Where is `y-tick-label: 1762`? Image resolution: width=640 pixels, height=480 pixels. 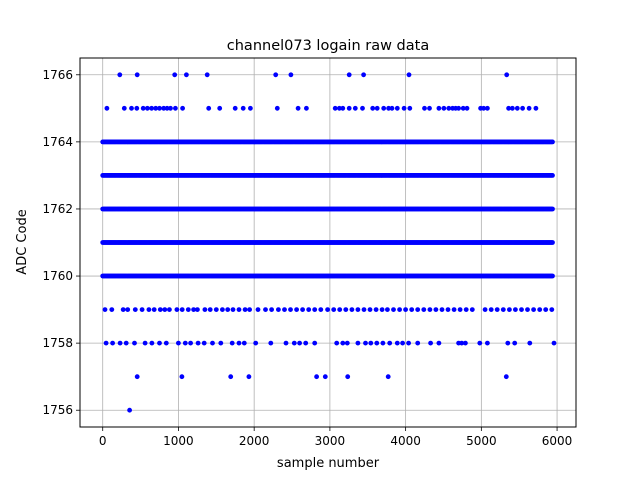
y-tick-label: 1762 is located at coordinates (57, 209).